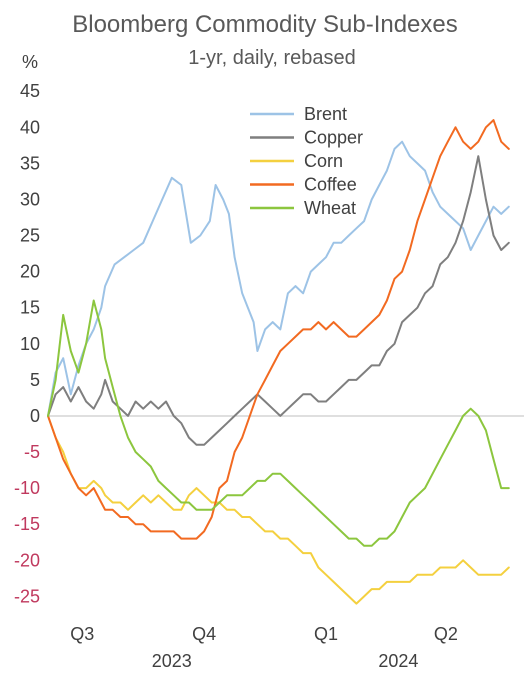 This screenshot has height=683, width=531. What do you see at coordinates (27, 596) in the screenshot?
I see `y-tick-label: -25` at bounding box center [27, 596].